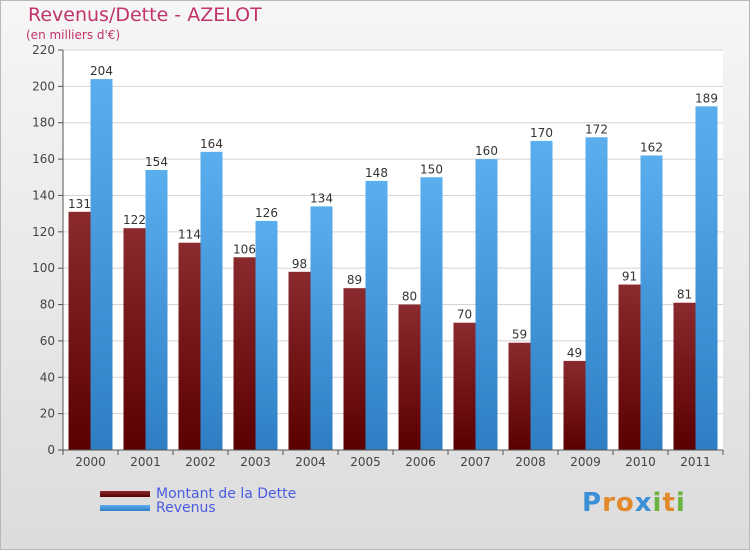  Describe the element at coordinates (43, 232) in the screenshot. I see `y-tick-label-120: 120` at that location.